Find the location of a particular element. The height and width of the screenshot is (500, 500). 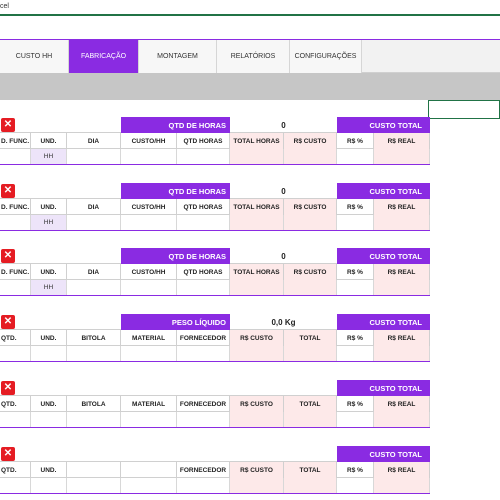

block-header-value: 0,0 Kg is located at coordinates (283, 322).